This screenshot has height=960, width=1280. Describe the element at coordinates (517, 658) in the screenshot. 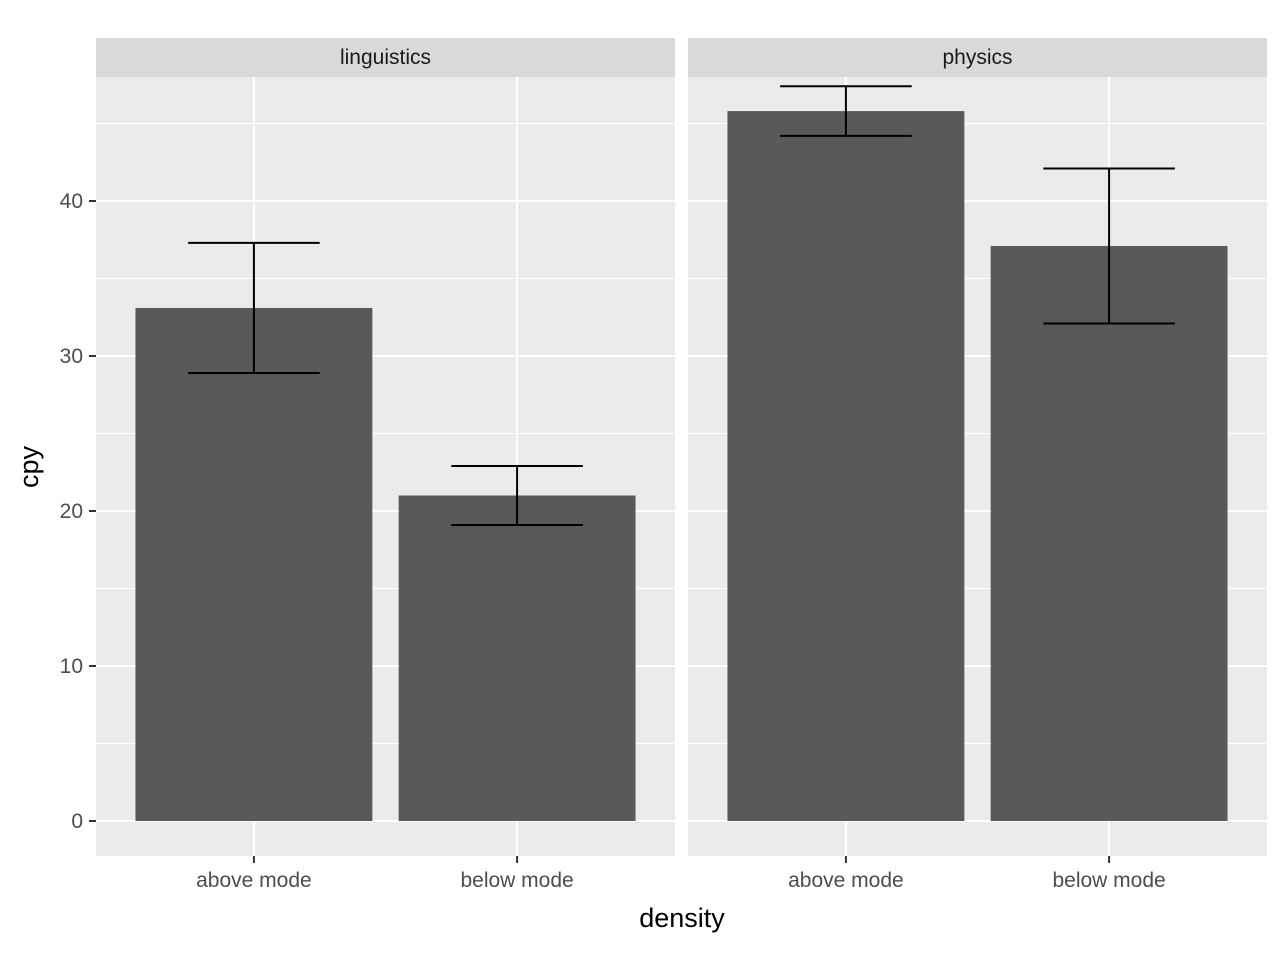

I see `bar-linguistics-below-mode` at that location.